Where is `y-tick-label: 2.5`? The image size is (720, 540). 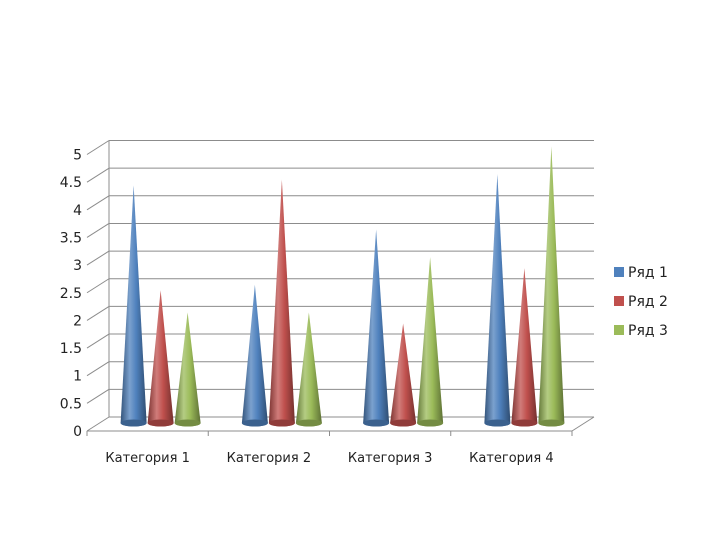
y-tick-label: 2.5 is located at coordinates (71, 294).